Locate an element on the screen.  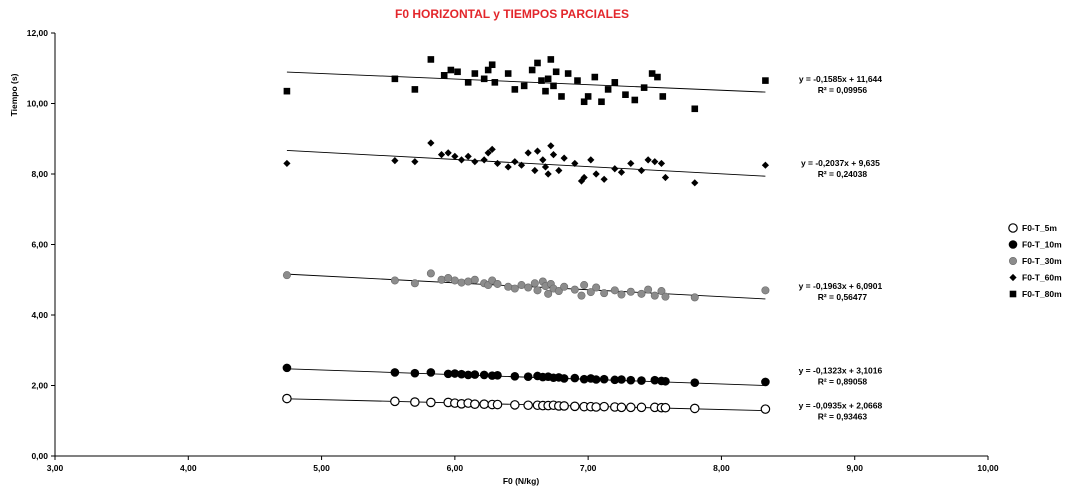
y-tick-label: 10,00 is located at coordinates (38, 104).